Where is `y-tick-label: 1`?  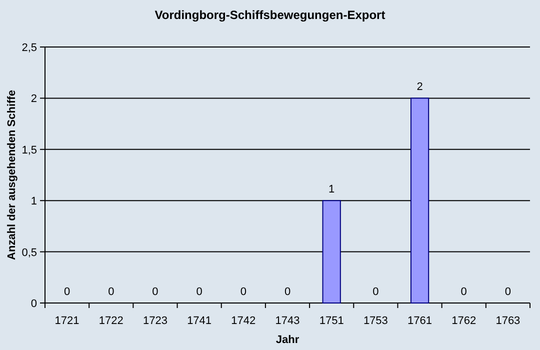 y-tick-label: 1 is located at coordinates (33, 202).